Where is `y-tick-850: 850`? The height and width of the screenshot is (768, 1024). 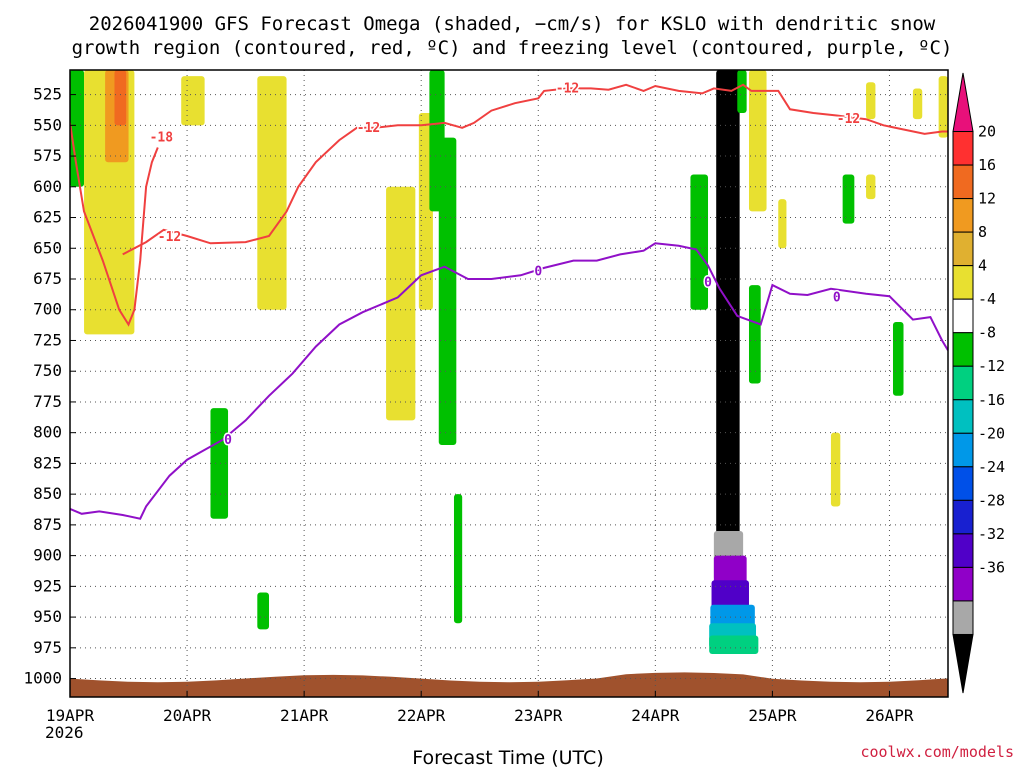
y-tick-850: 850 is located at coordinates (47, 493).